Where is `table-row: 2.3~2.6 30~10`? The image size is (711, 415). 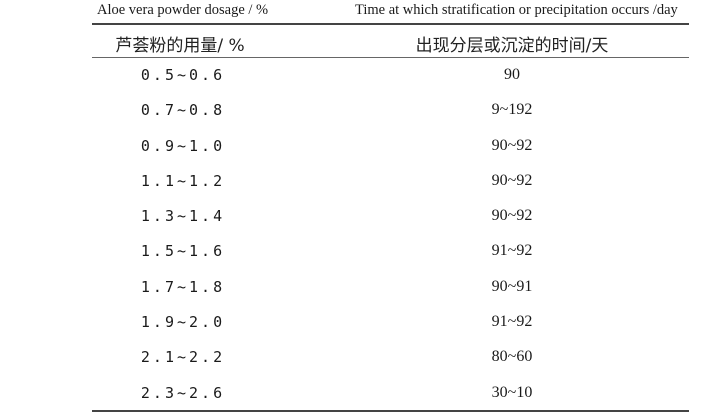 table-row: 2.3~2.6 30~10 is located at coordinates (390, 393).